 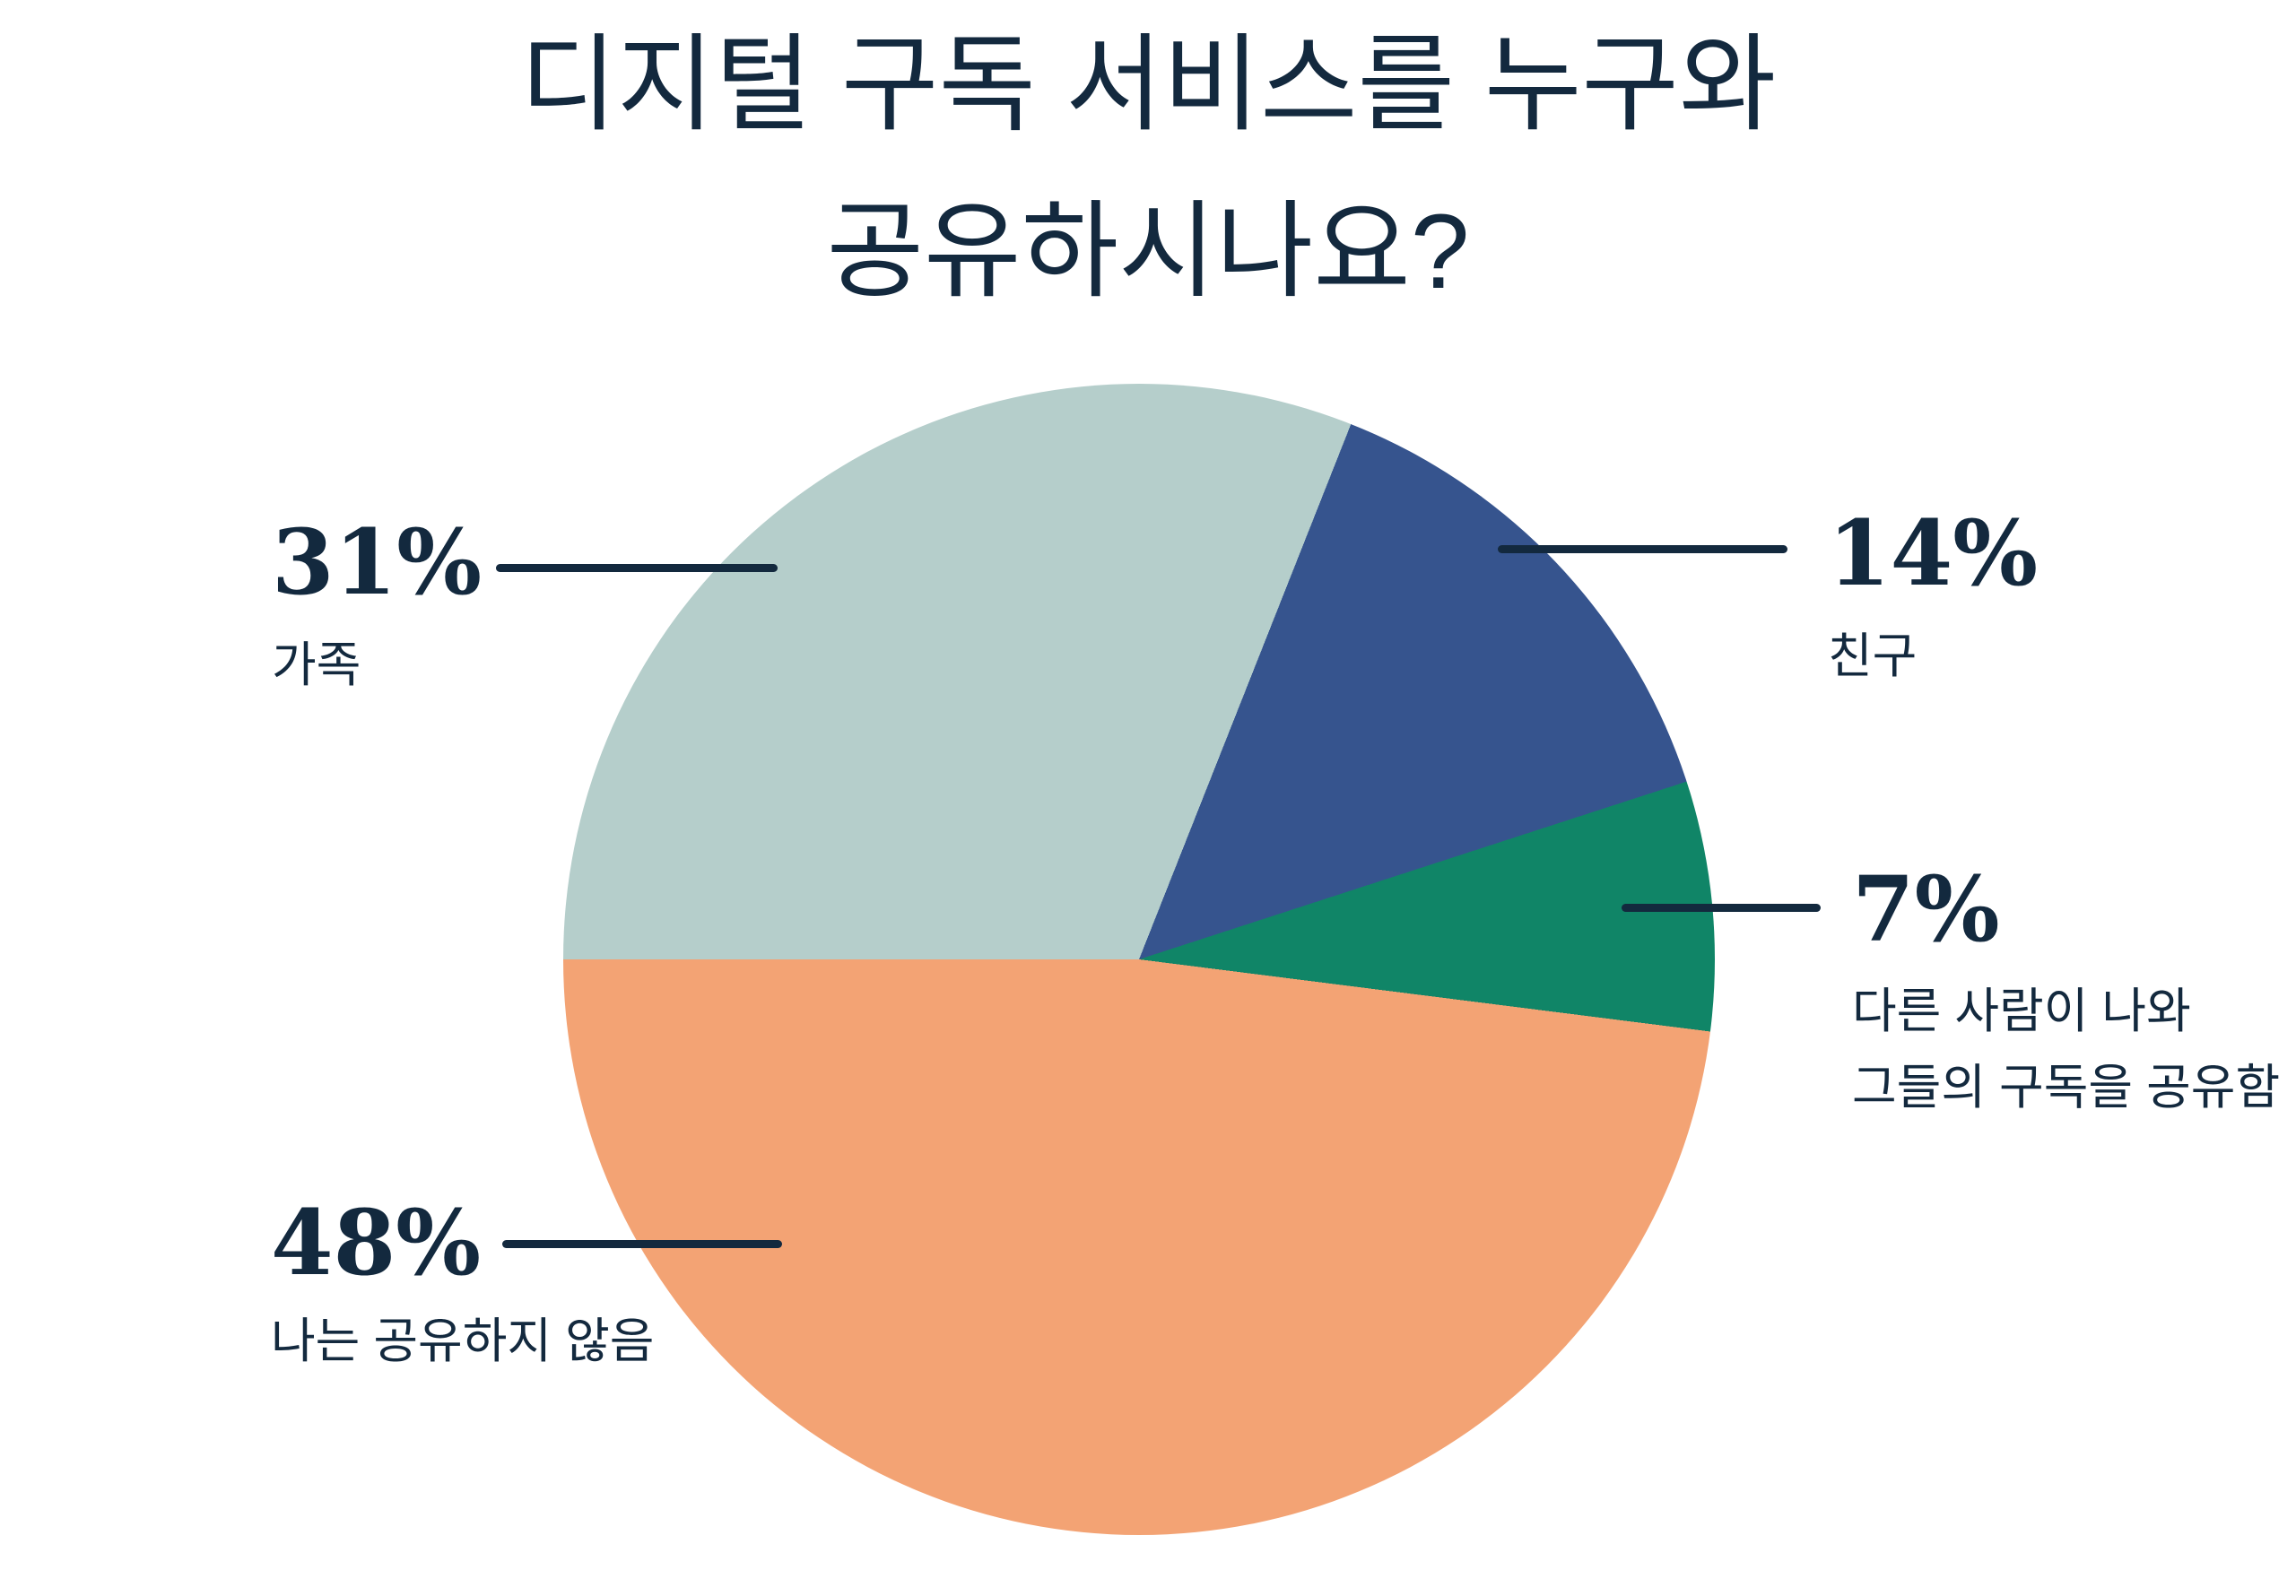 What do you see at coordinates (2066, 1049) in the screenshot?
I see `slice-label-others: 다른 사람이 나와 그들의 구독을 공유함` at bounding box center [2066, 1049].